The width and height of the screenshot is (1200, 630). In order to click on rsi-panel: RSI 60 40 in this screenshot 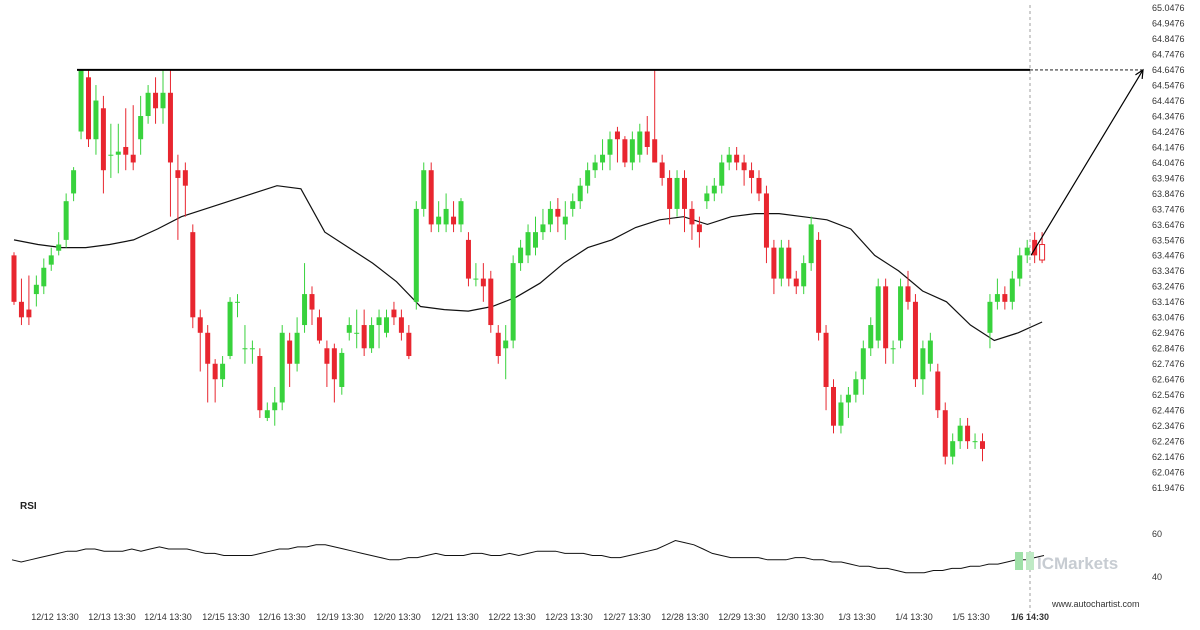, I will do `click(586, 541)`.